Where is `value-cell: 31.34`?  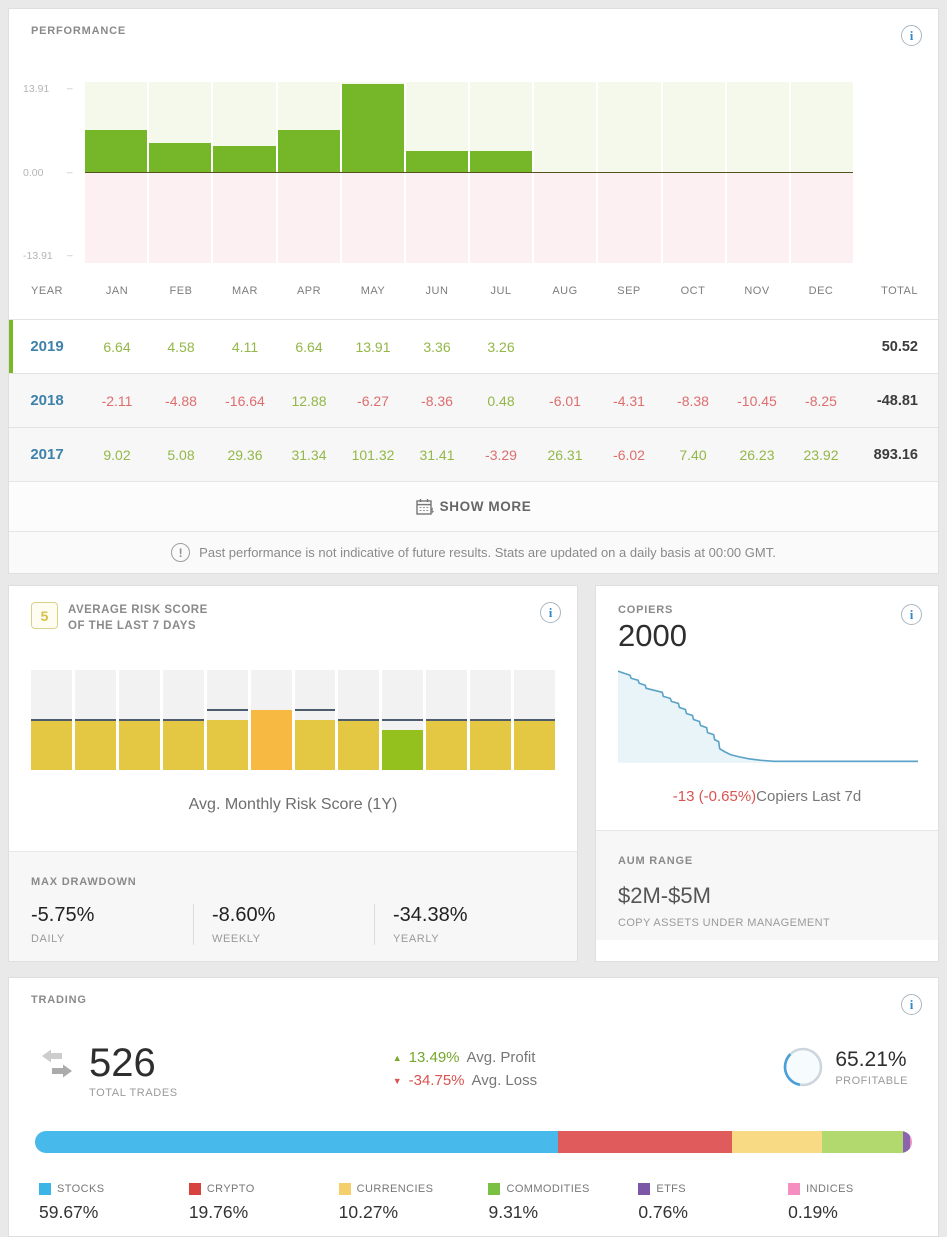
value-cell: 31.34 is located at coordinates (309, 454).